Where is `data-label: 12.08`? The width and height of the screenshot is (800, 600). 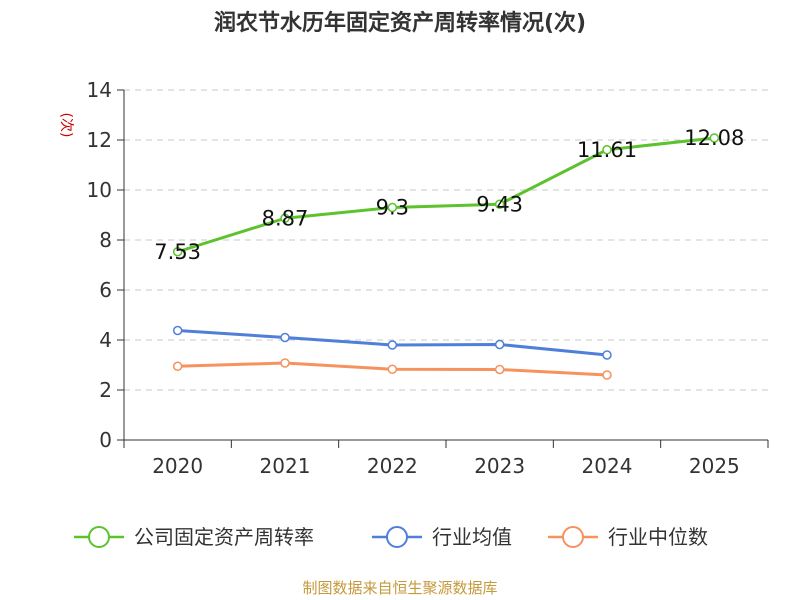
data-label: 12.08 is located at coordinates (714, 138).